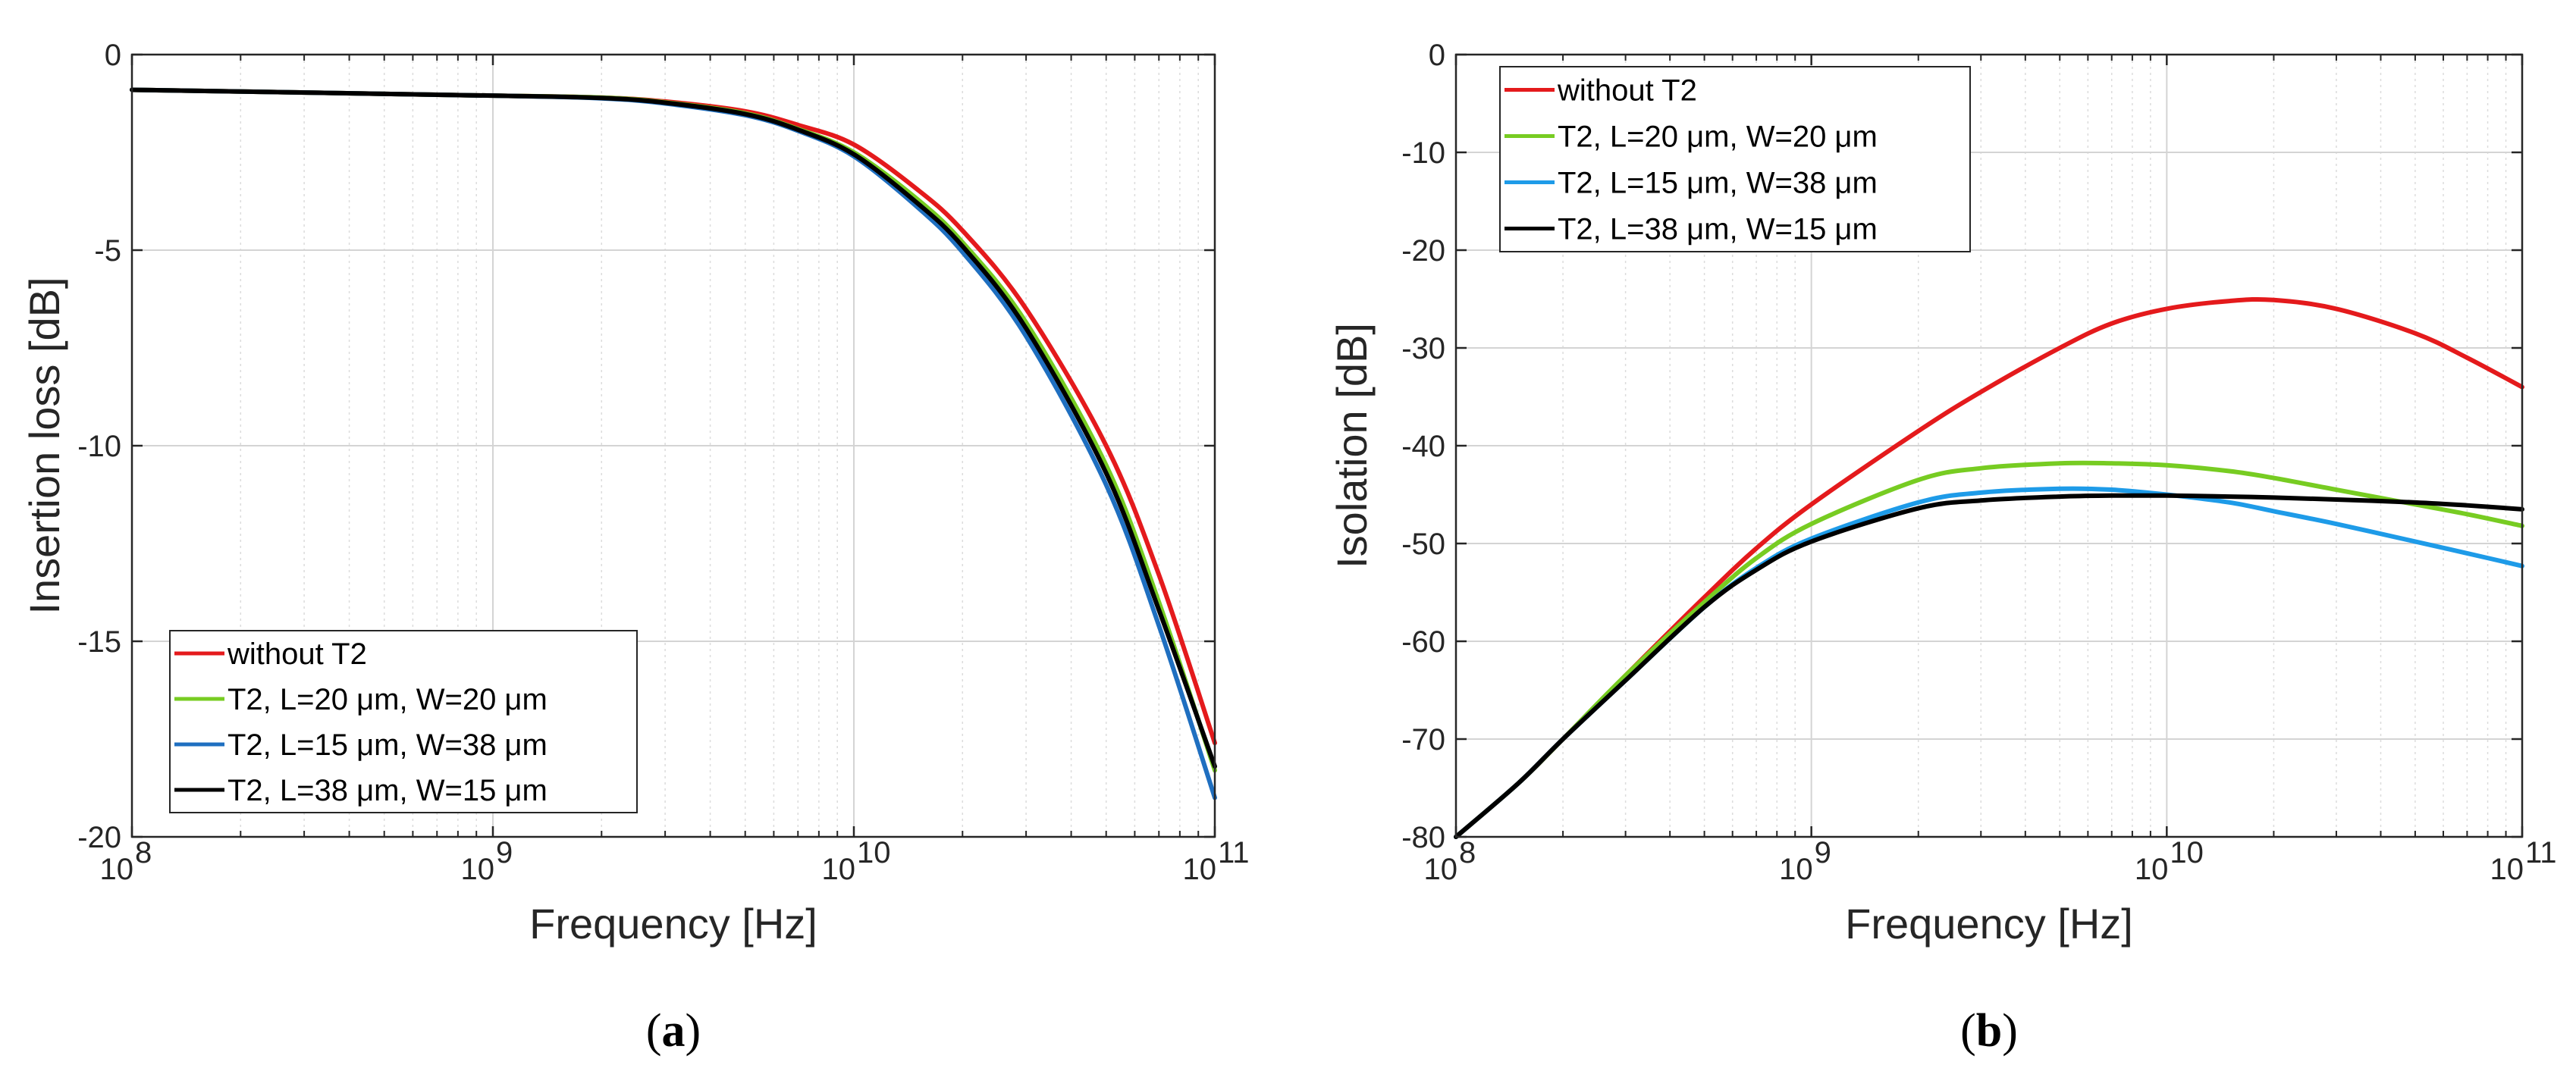 The height and width of the screenshot is (1087, 2576). I want to click on y-tick-label: -70, so click(1423, 740).